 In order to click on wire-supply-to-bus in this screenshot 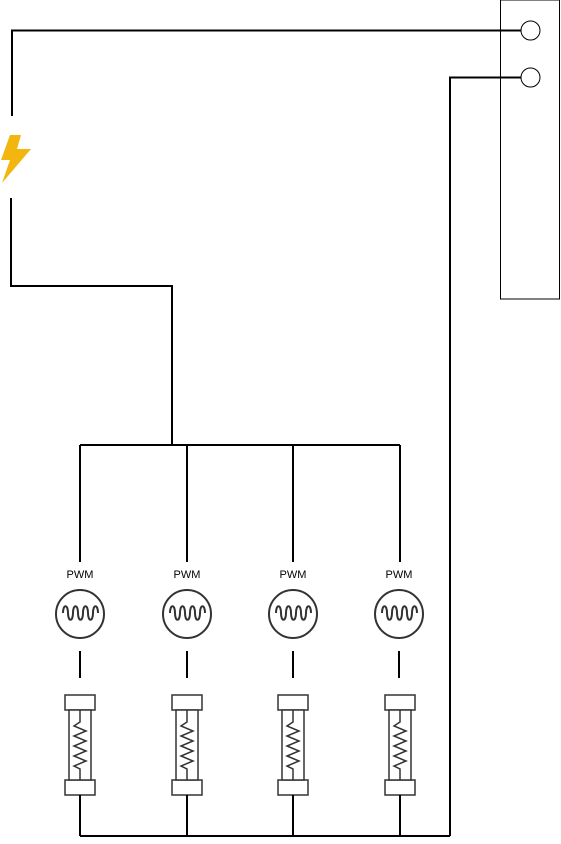, I will do `click(91, 321)`.